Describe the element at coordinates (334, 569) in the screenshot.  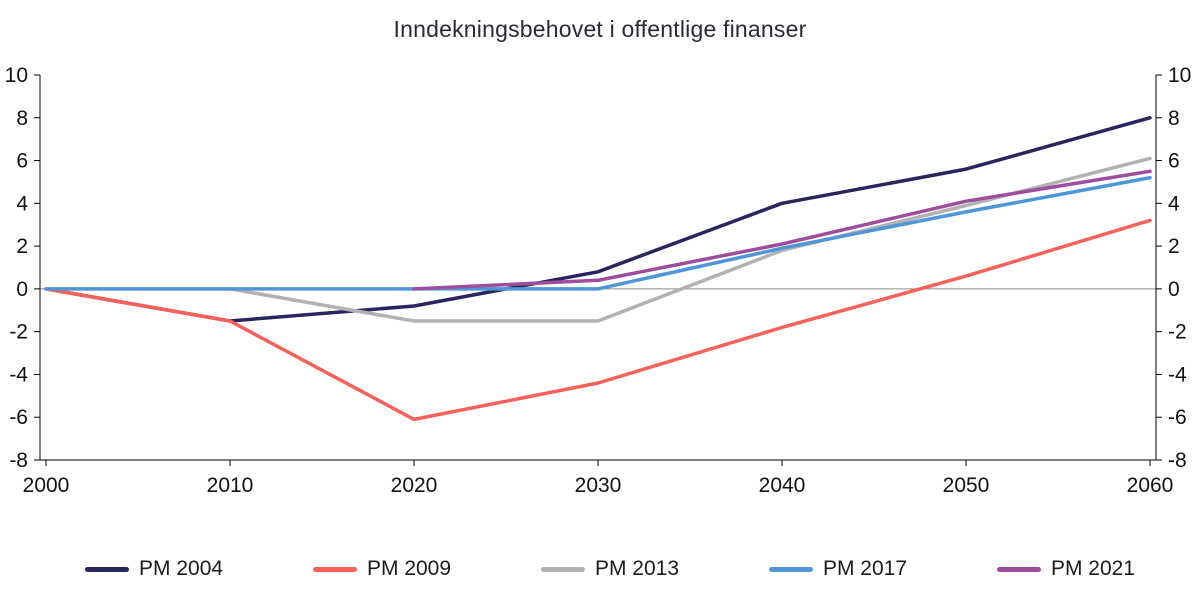
I see `legend-swatch-pm-2009` at that location.